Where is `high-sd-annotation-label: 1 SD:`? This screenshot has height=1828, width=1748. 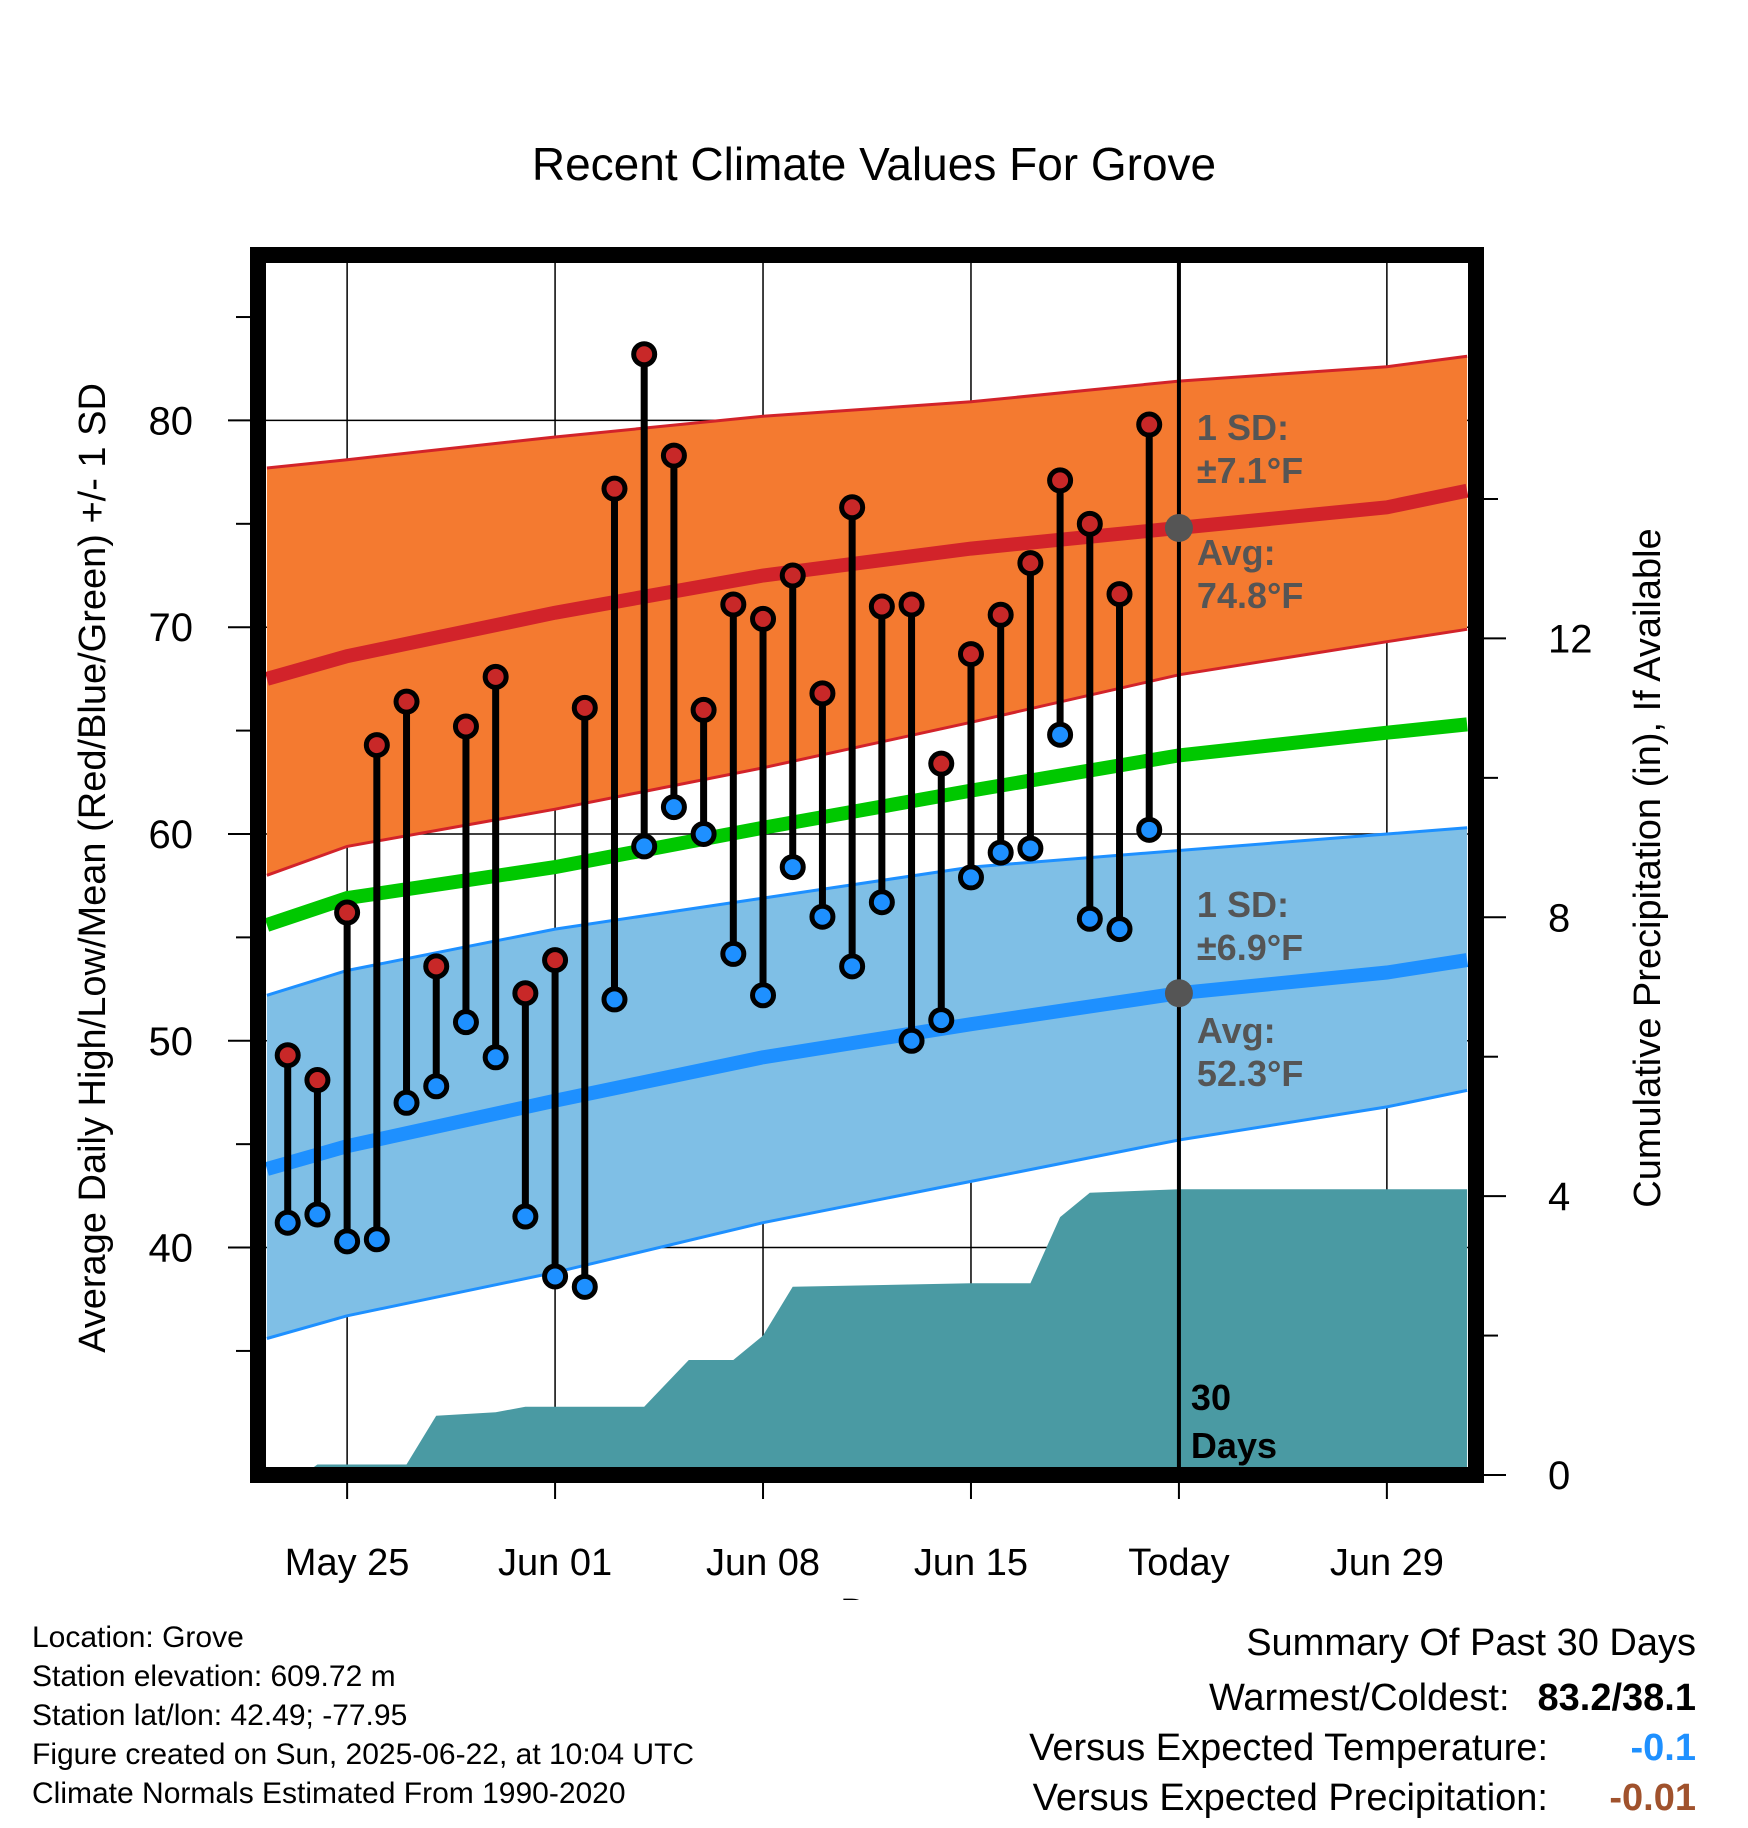
high-sd-annotation-label: 1 SD: is located at coordinates (1243, 427).